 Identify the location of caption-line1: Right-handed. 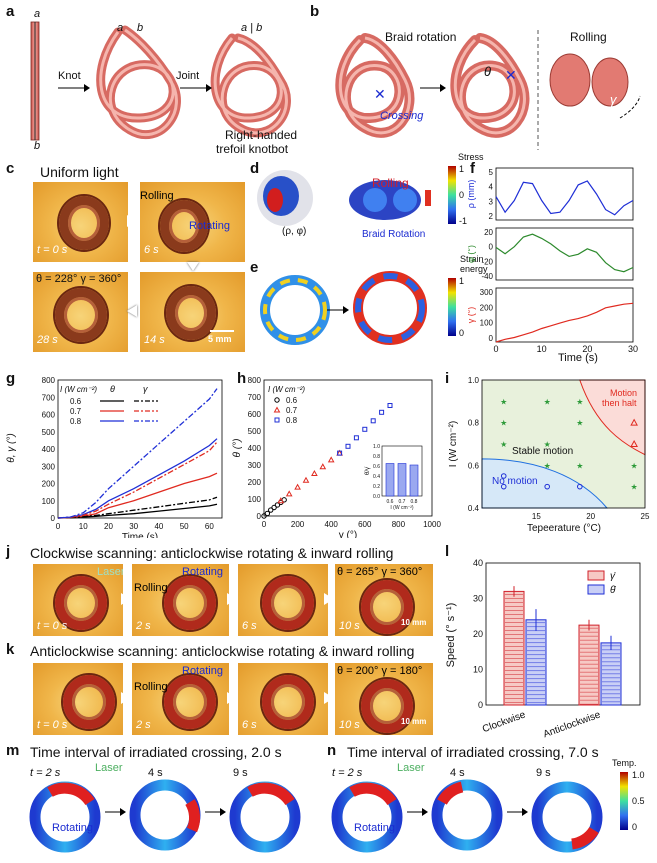
(261, 135).